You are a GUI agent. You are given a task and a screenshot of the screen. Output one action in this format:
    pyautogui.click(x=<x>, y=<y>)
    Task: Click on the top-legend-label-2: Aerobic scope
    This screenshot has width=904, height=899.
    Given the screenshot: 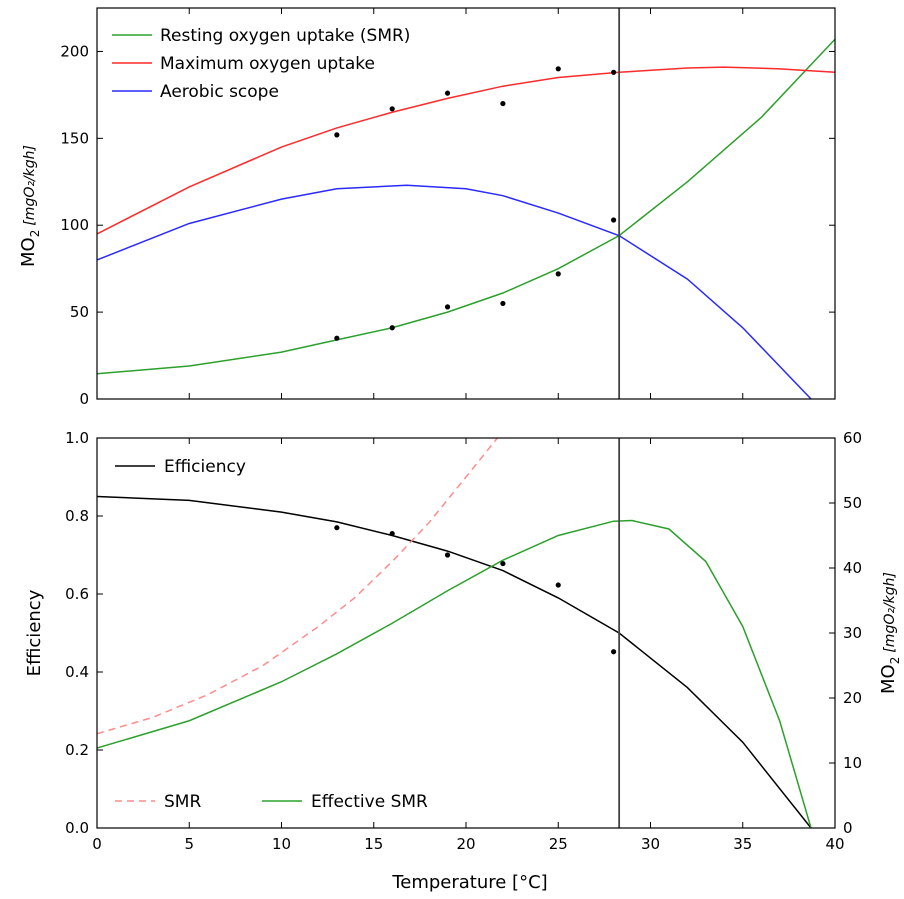 What is the action you would take?
    pyautogui.click(x=219, y=92)
    